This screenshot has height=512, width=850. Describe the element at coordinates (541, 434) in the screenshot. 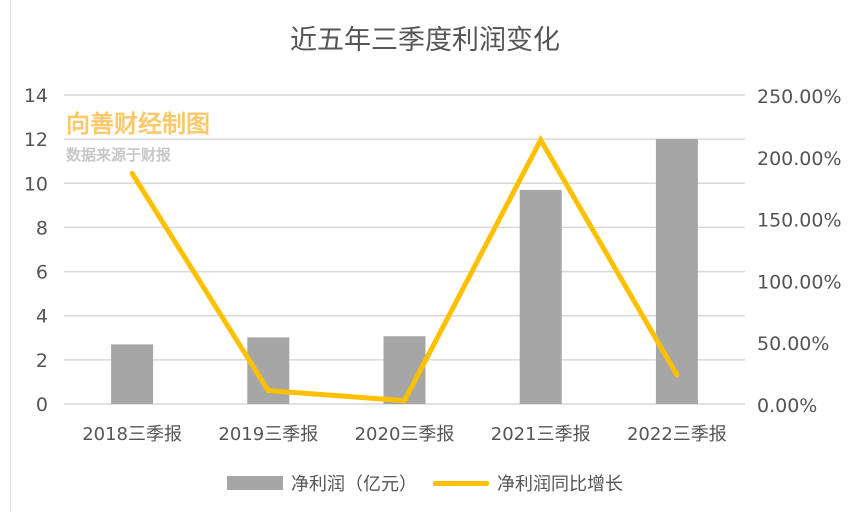

I see `x-tick-label: 2021三季报` at that location.